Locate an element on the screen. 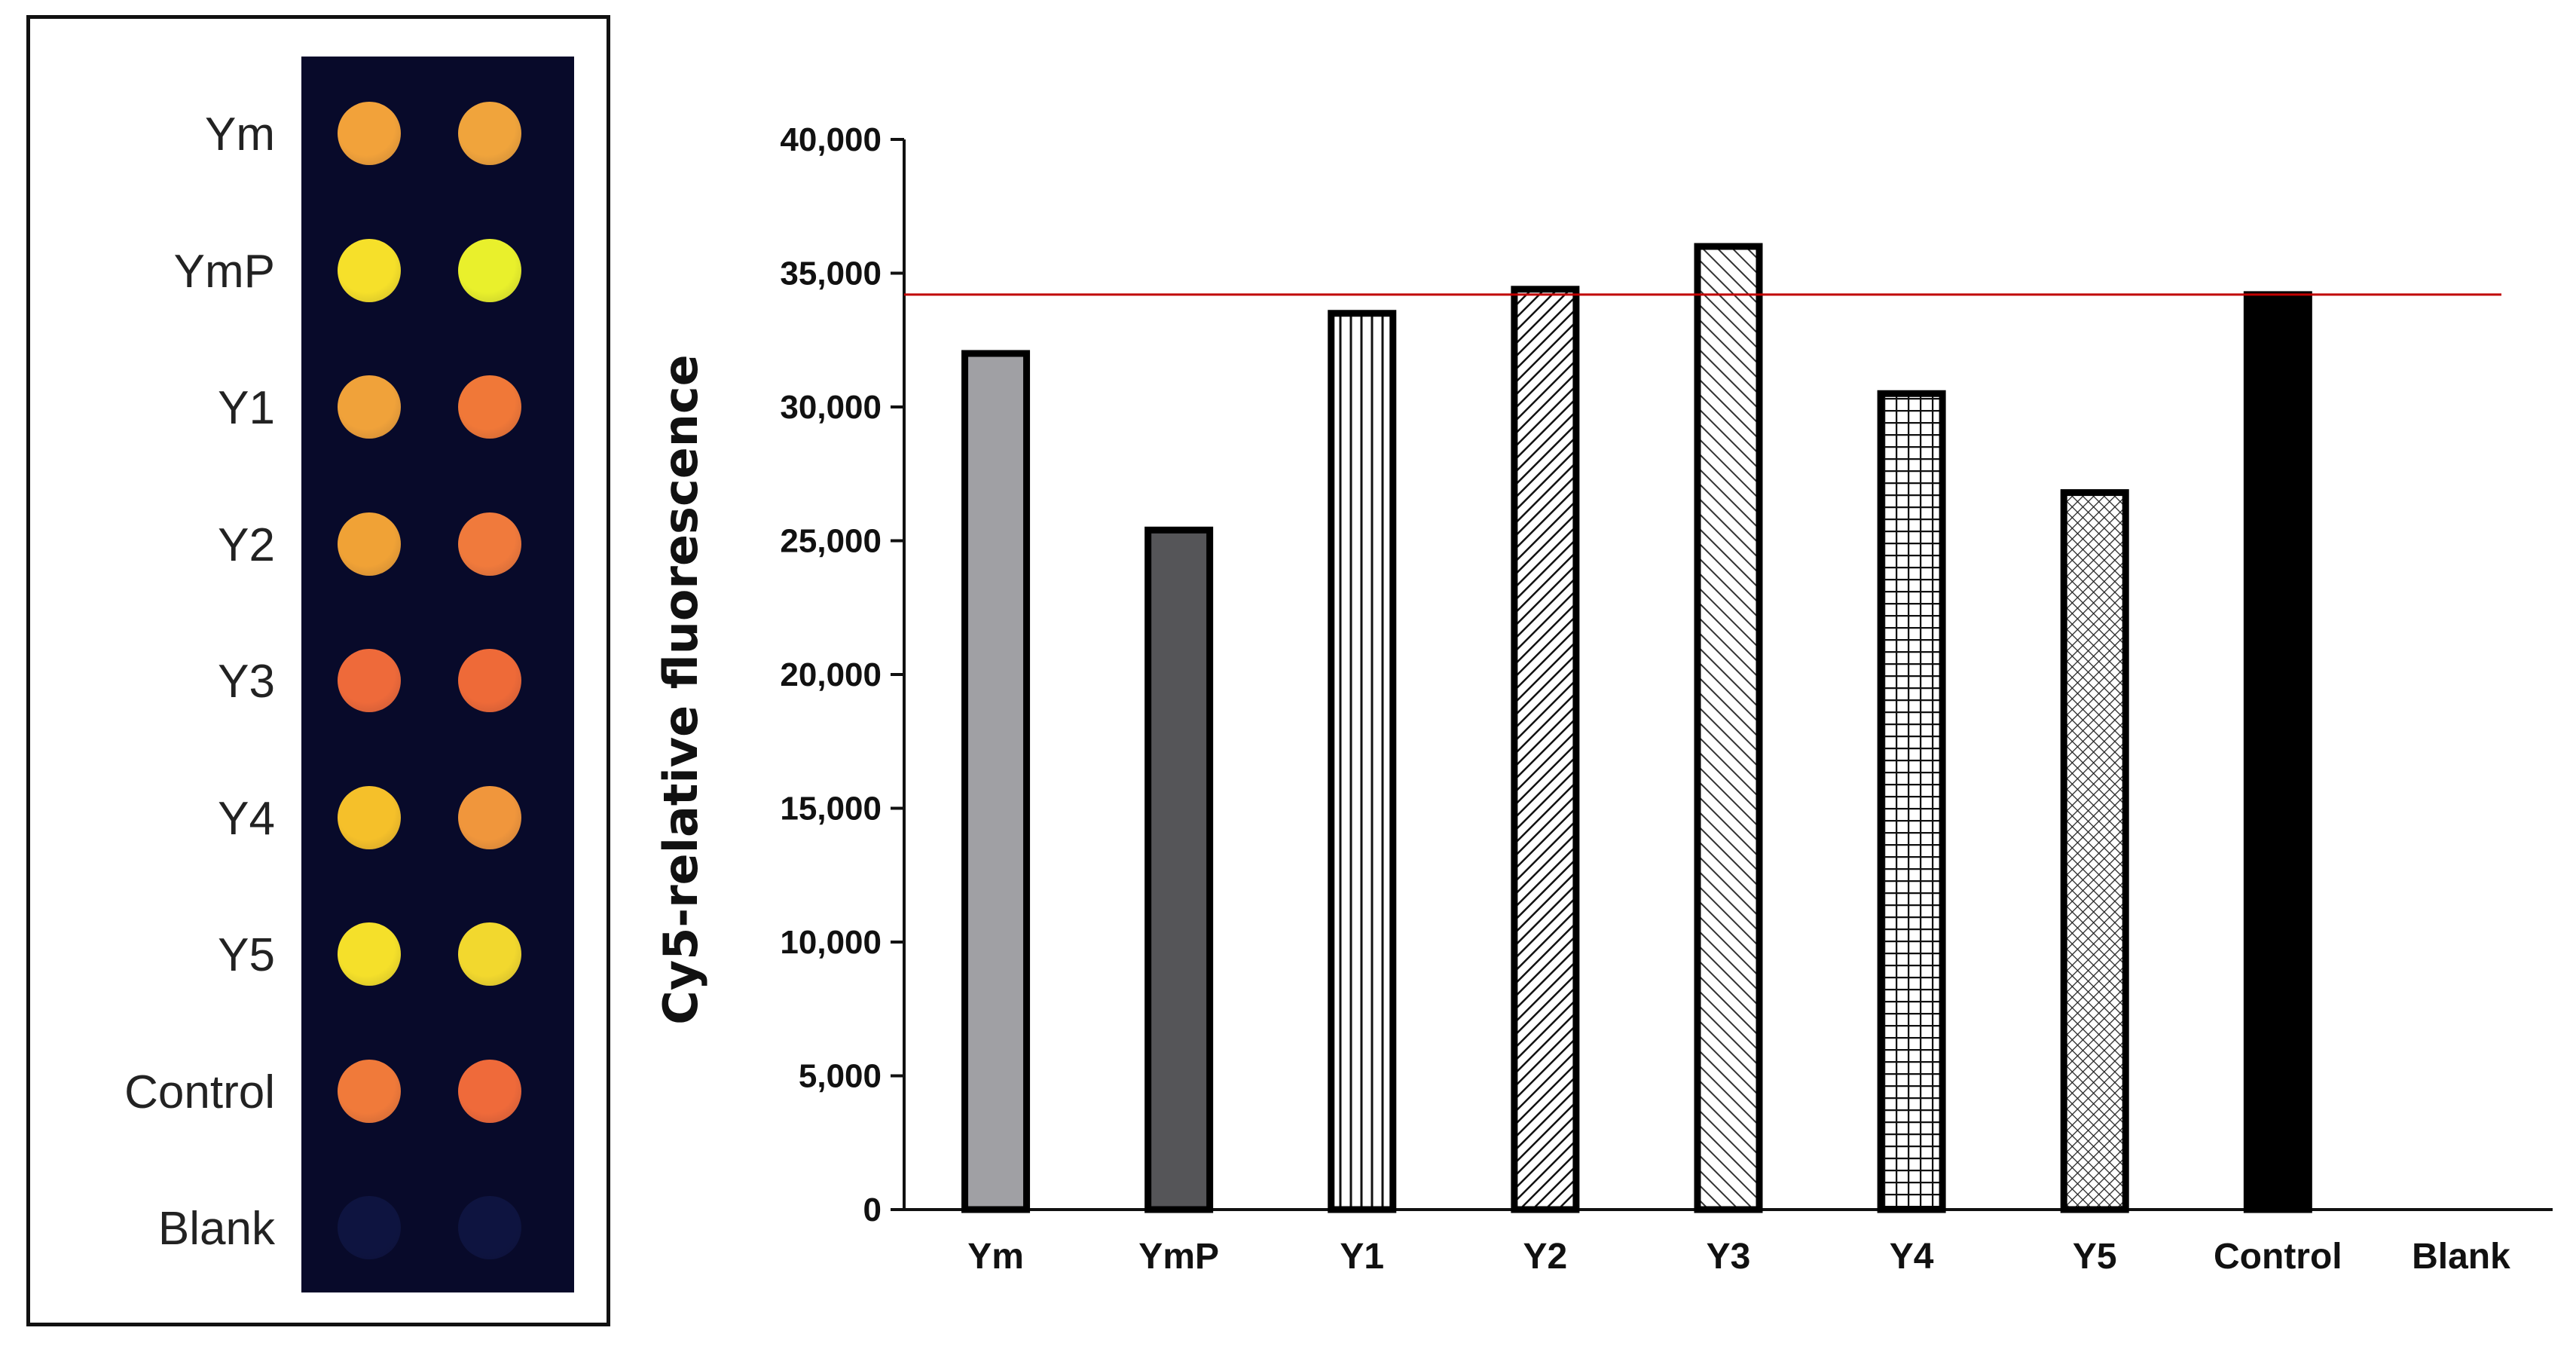  x-tick-label: Y3 is located at coordinates (1729, 1257).